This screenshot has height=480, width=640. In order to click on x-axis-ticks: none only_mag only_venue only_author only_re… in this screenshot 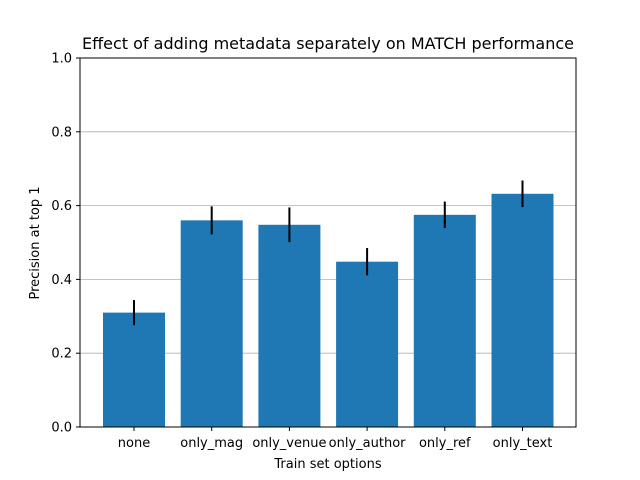, I will do `click(335, 439)`.